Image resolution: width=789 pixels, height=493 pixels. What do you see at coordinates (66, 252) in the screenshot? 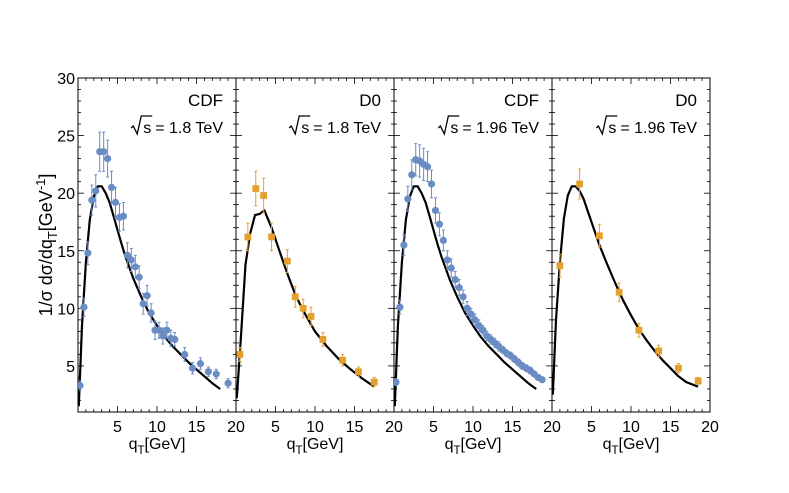
I see `y-tick-label: 15` at bounding box center [66, 252].